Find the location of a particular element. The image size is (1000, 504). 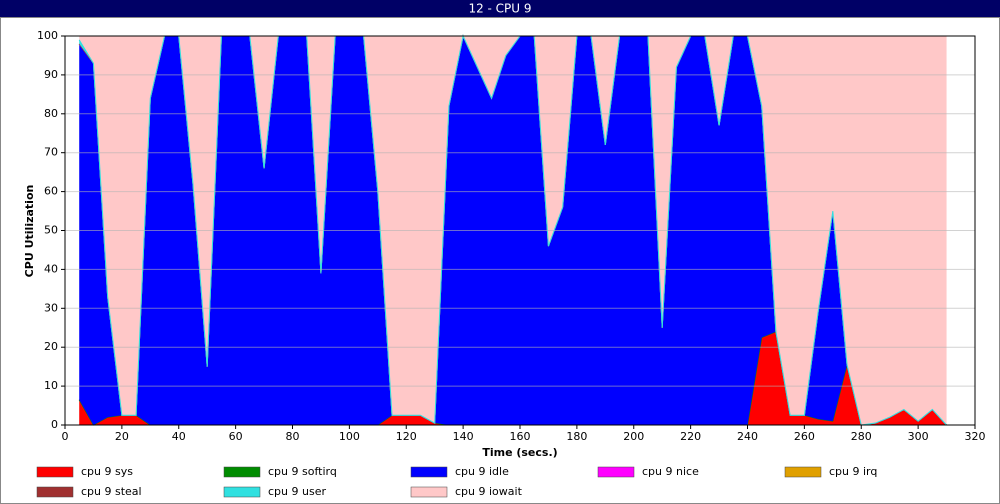

x-tick-label: 180 is located at coordinates (576, 436).